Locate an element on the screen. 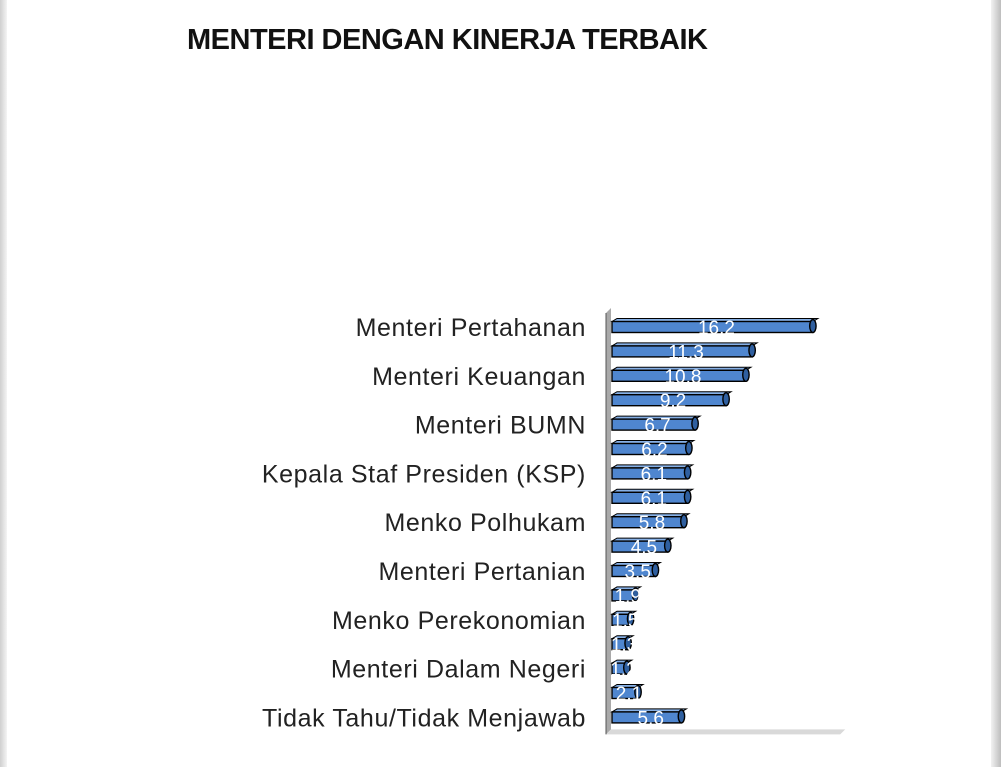 The height and width of the screenshot is (767, 1001). category-label: Tidak Tahu/Tidak Menjawab is located at coordinates (424, 718).